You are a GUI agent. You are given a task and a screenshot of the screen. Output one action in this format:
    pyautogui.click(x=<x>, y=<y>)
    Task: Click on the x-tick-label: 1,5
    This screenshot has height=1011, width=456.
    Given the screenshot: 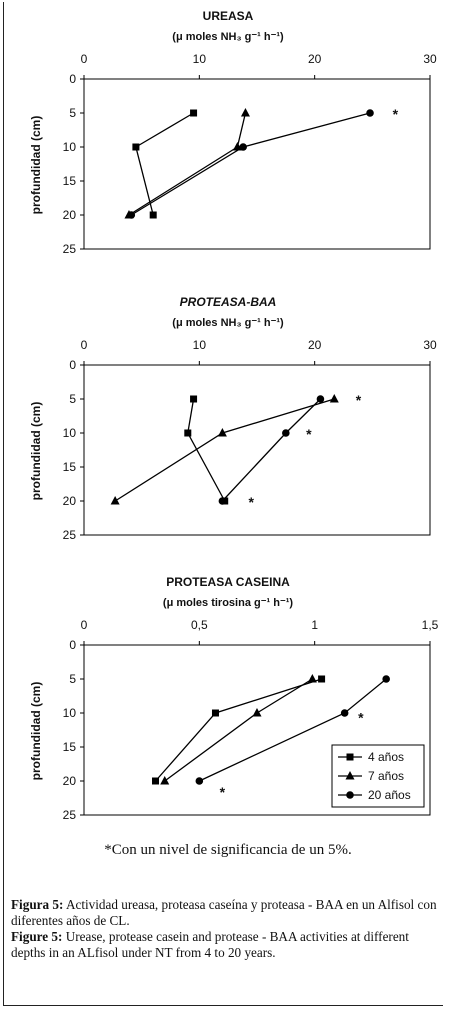 What is the action you would take?
    pyautogui.click(x=430, y=625)
    